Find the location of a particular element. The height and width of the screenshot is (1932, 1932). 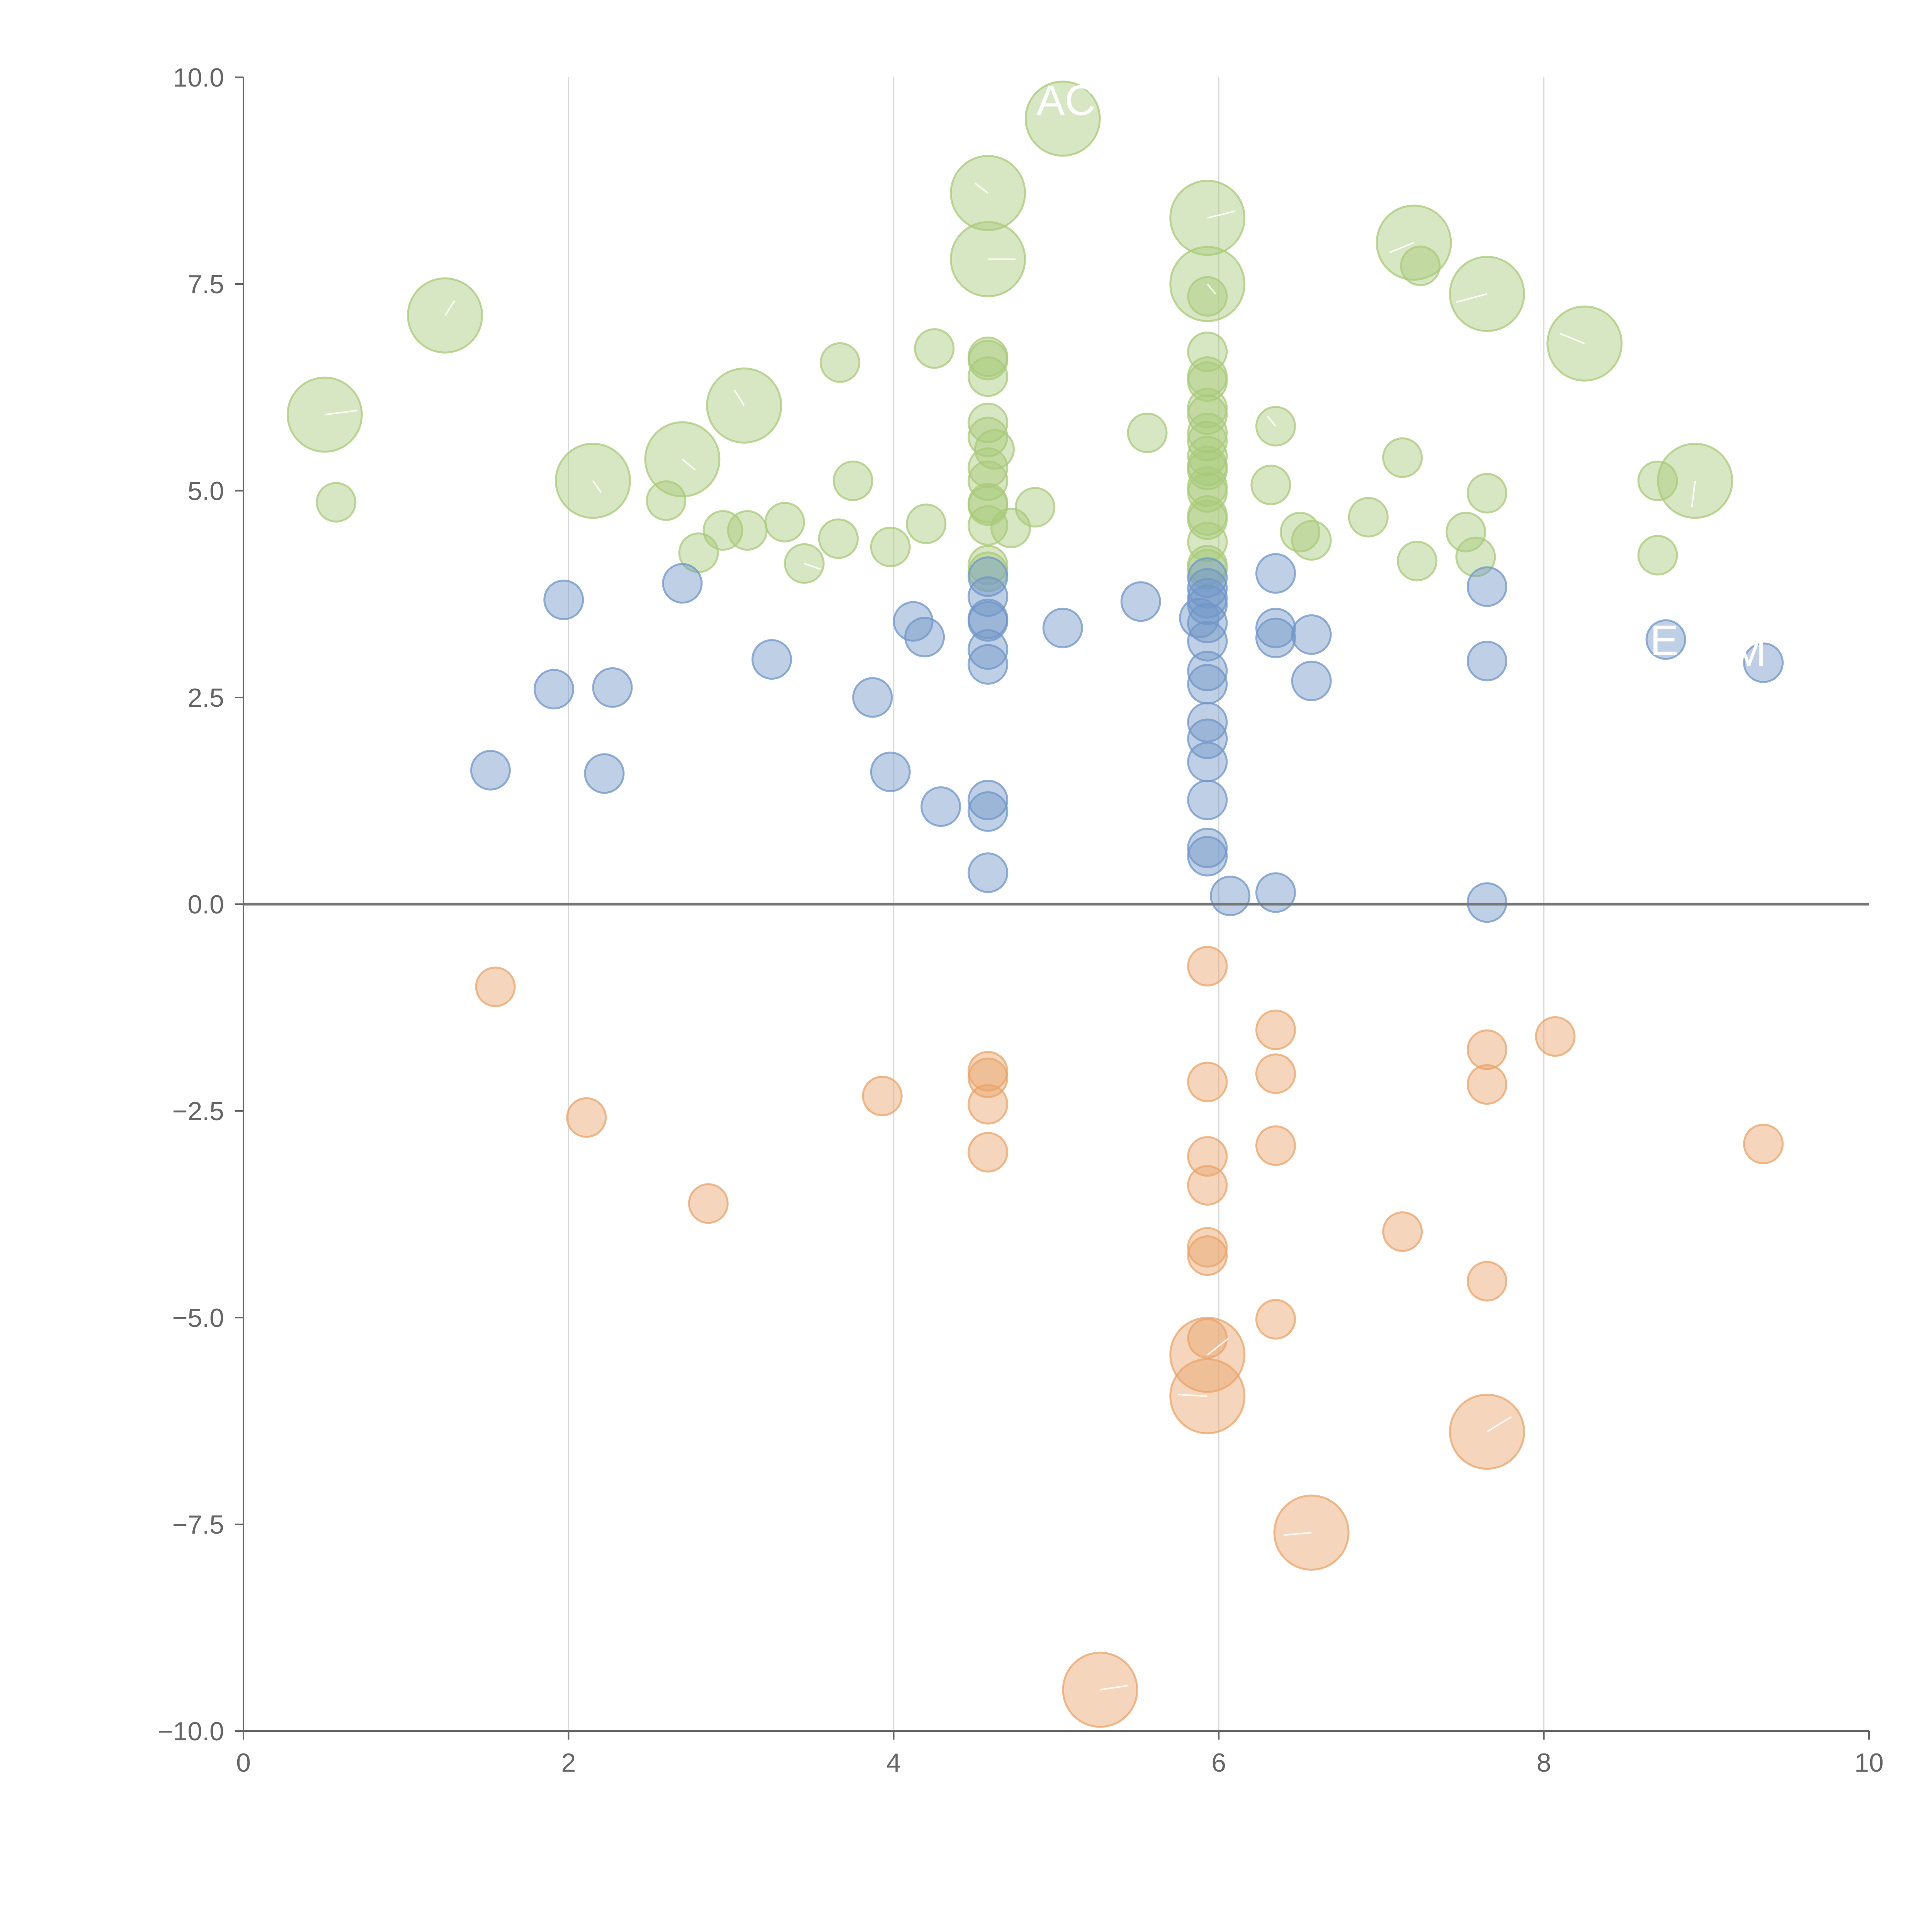

x-tick-label: 2 is located at coordinates (568, 1763).